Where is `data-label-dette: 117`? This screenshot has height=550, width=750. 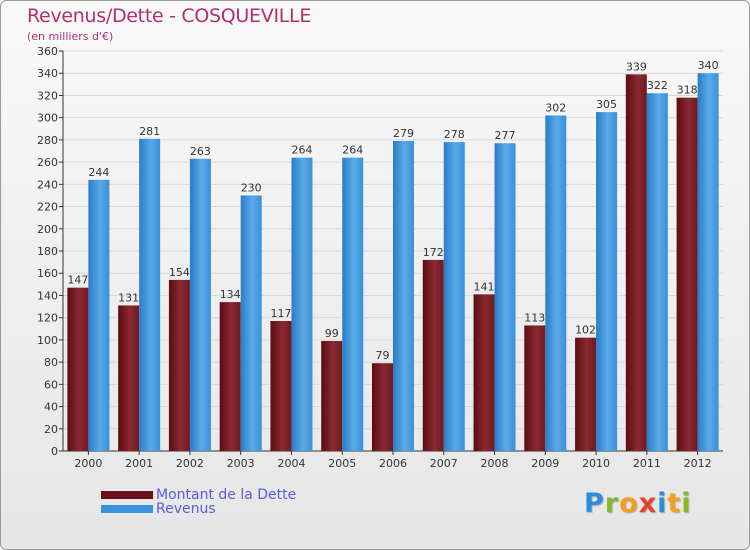 data-label-dette: 117 is located at coordinates (280, 313).